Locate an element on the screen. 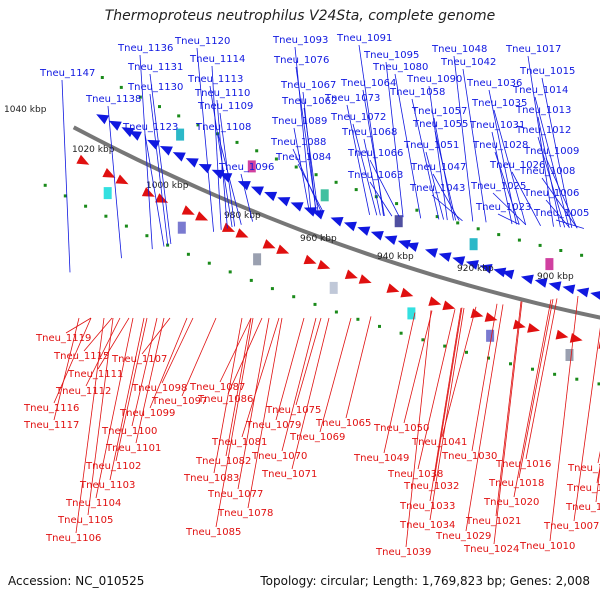  gene-label-forward: Tneu_1147 is located at coordinates (67, 73).